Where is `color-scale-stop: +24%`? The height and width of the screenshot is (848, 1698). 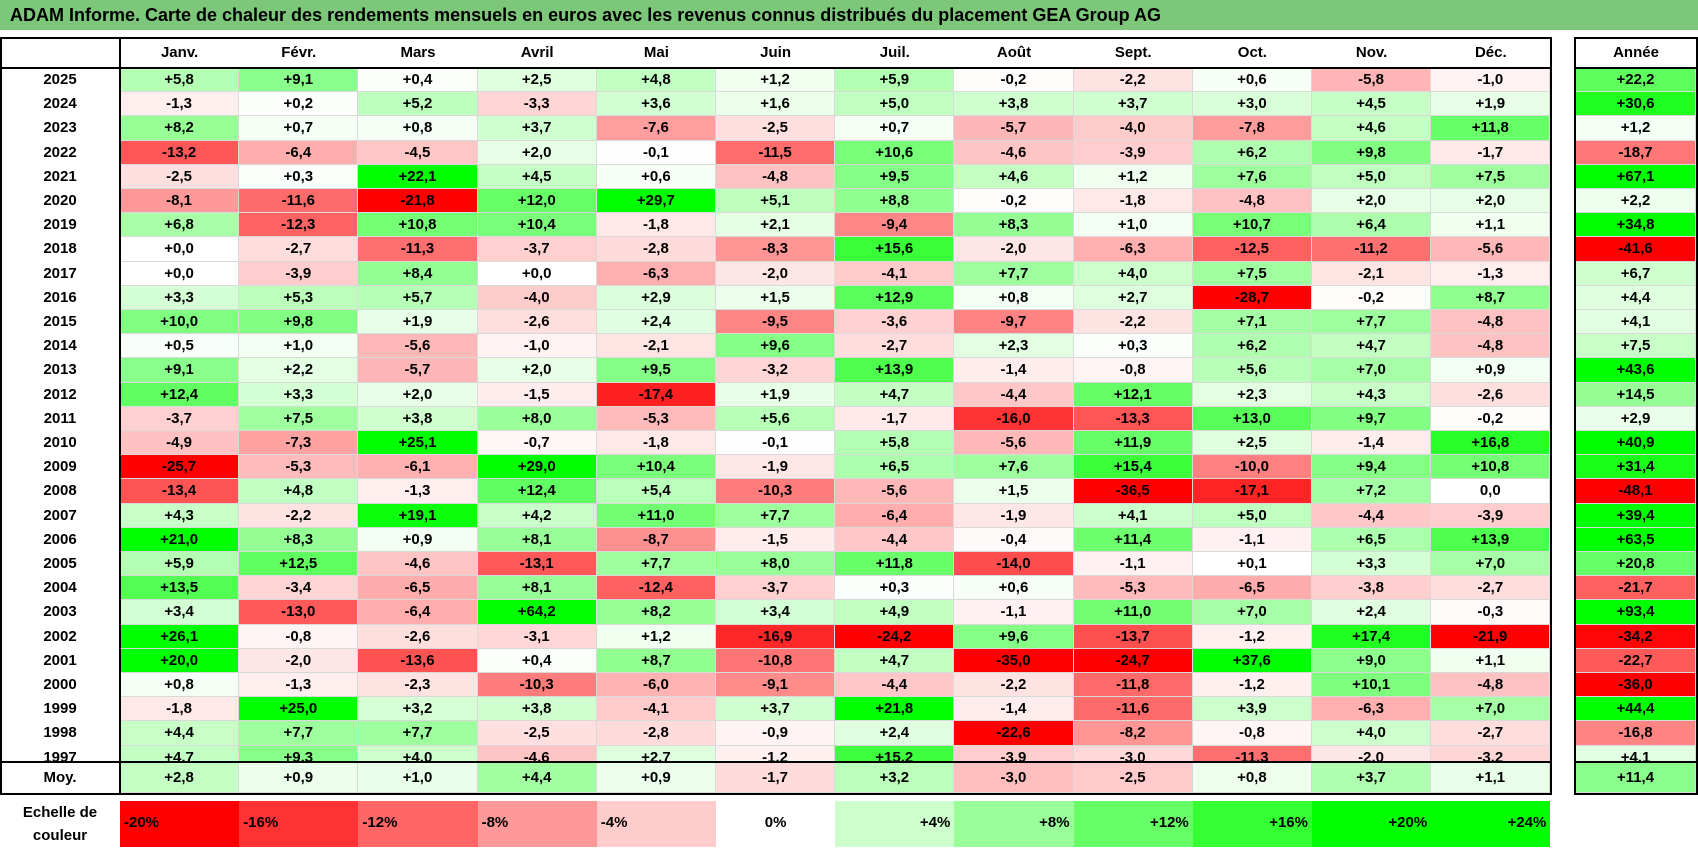 color-scale-stop: +24% is located at coordinates (1491, 824).